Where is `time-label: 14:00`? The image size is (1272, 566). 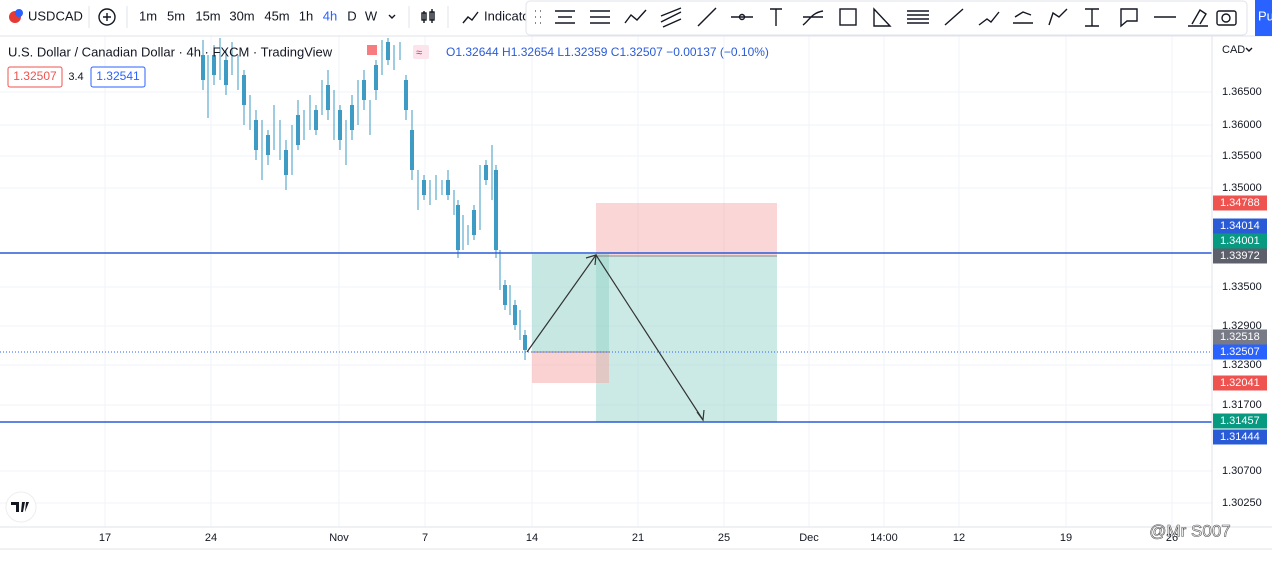
time-label: 14:00 is located at coordinates (884, 538).